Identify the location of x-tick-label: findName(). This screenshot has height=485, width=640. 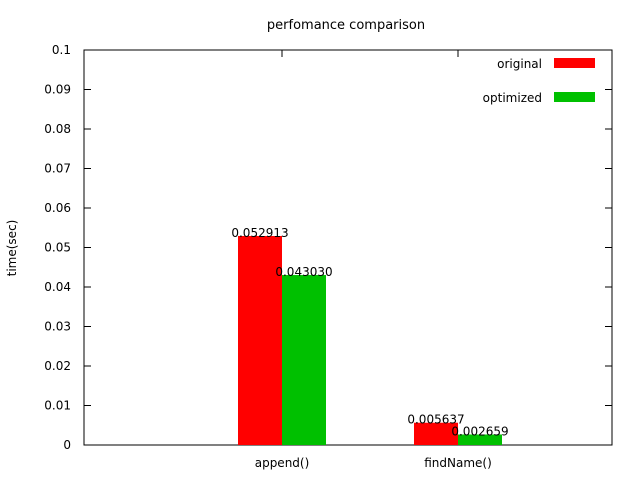
(458, 463).